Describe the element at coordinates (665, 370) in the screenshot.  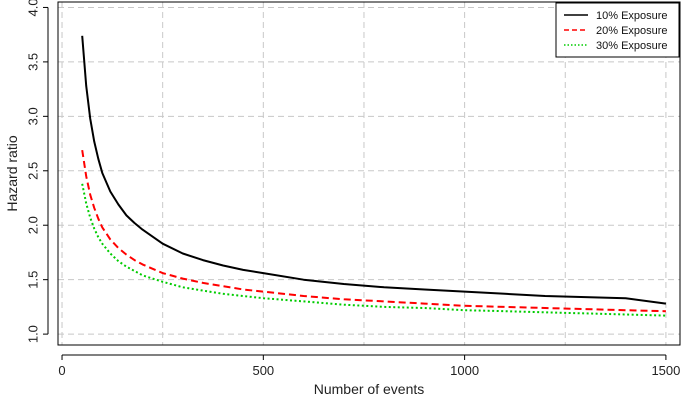
I see `x-tick-label: 1500` at that location.